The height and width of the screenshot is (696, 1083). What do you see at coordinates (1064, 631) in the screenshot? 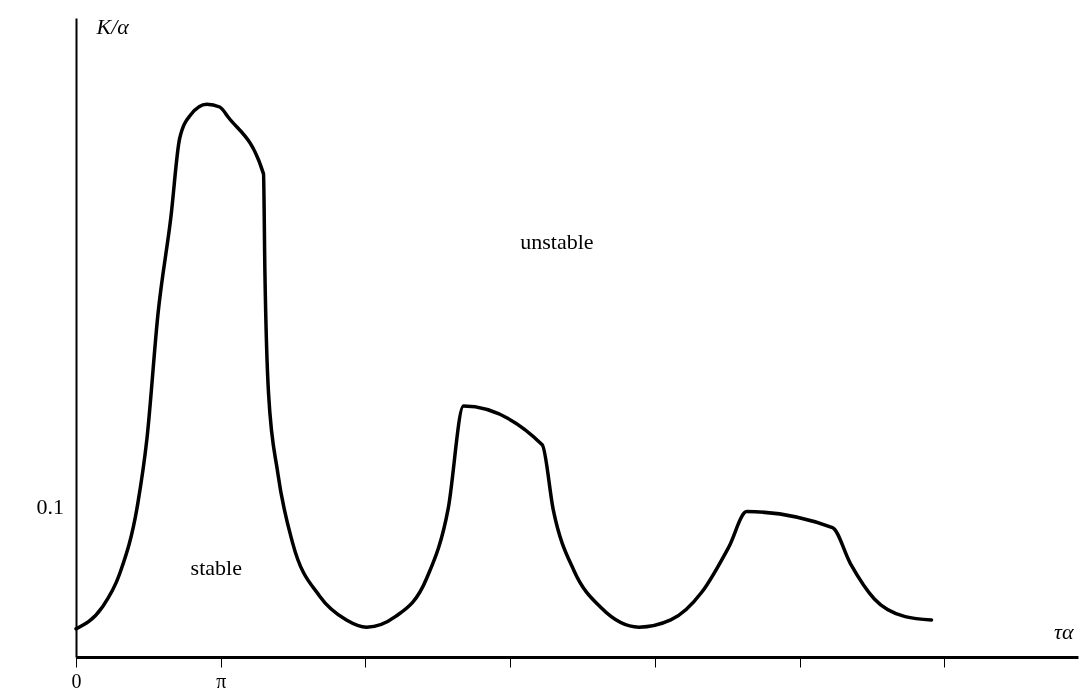
I see `x-axis-title: τα` at bounding box center [1064, 631].